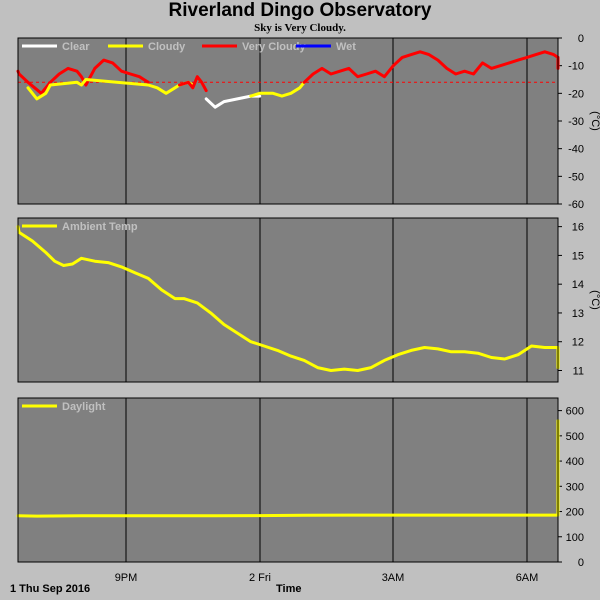 The image size is (600, 600). I want to click on x-tick-label: 3AM, so click(393, 578).